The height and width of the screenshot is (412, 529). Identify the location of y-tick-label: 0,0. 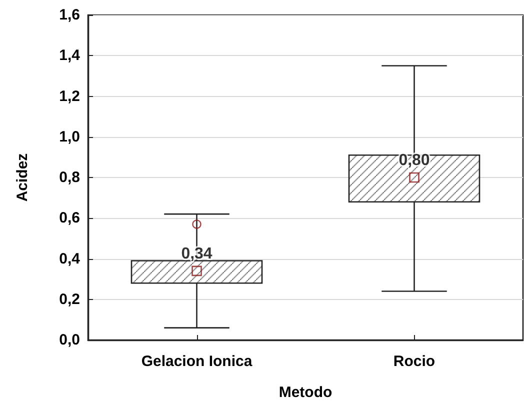
(69, 340).